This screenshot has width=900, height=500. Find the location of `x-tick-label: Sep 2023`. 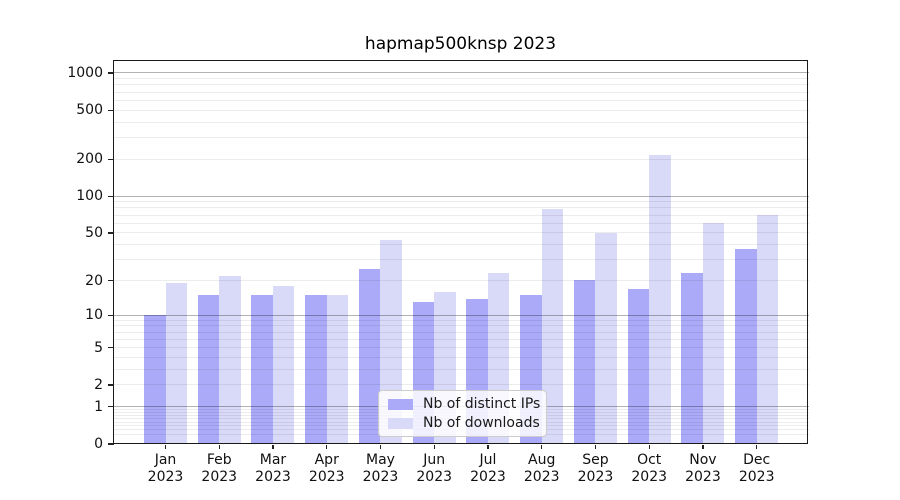

x-tick-label: Sep 2023 is located at coordinates (595, 468).